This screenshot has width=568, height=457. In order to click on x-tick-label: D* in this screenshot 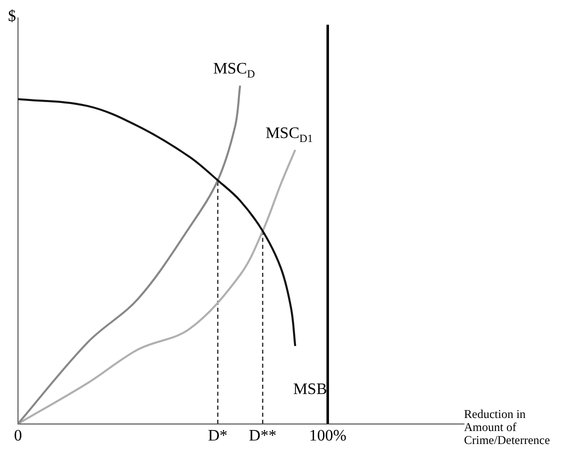, I will do `click(218, 436)`.